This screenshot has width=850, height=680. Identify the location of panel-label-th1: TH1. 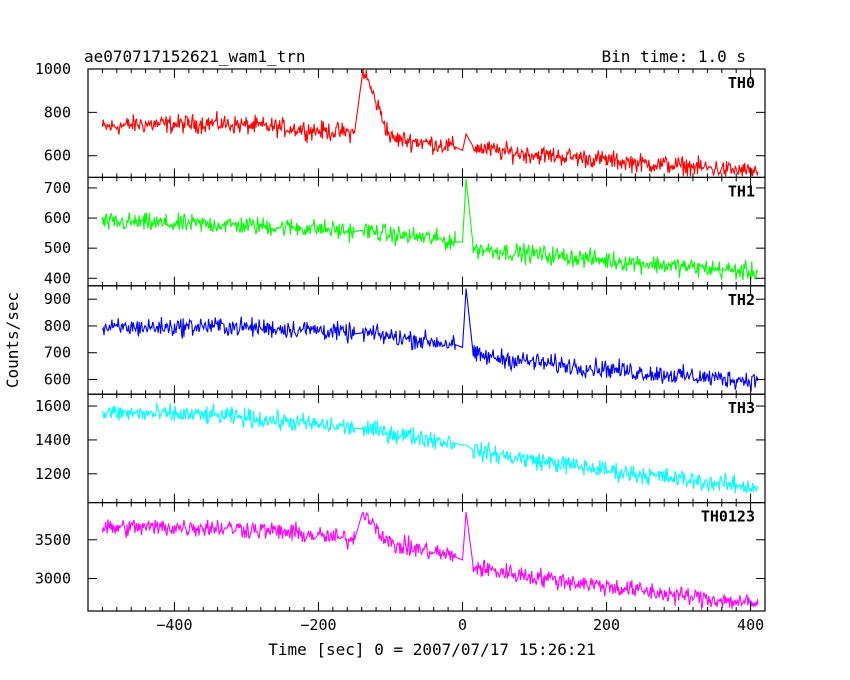
(741, 191).